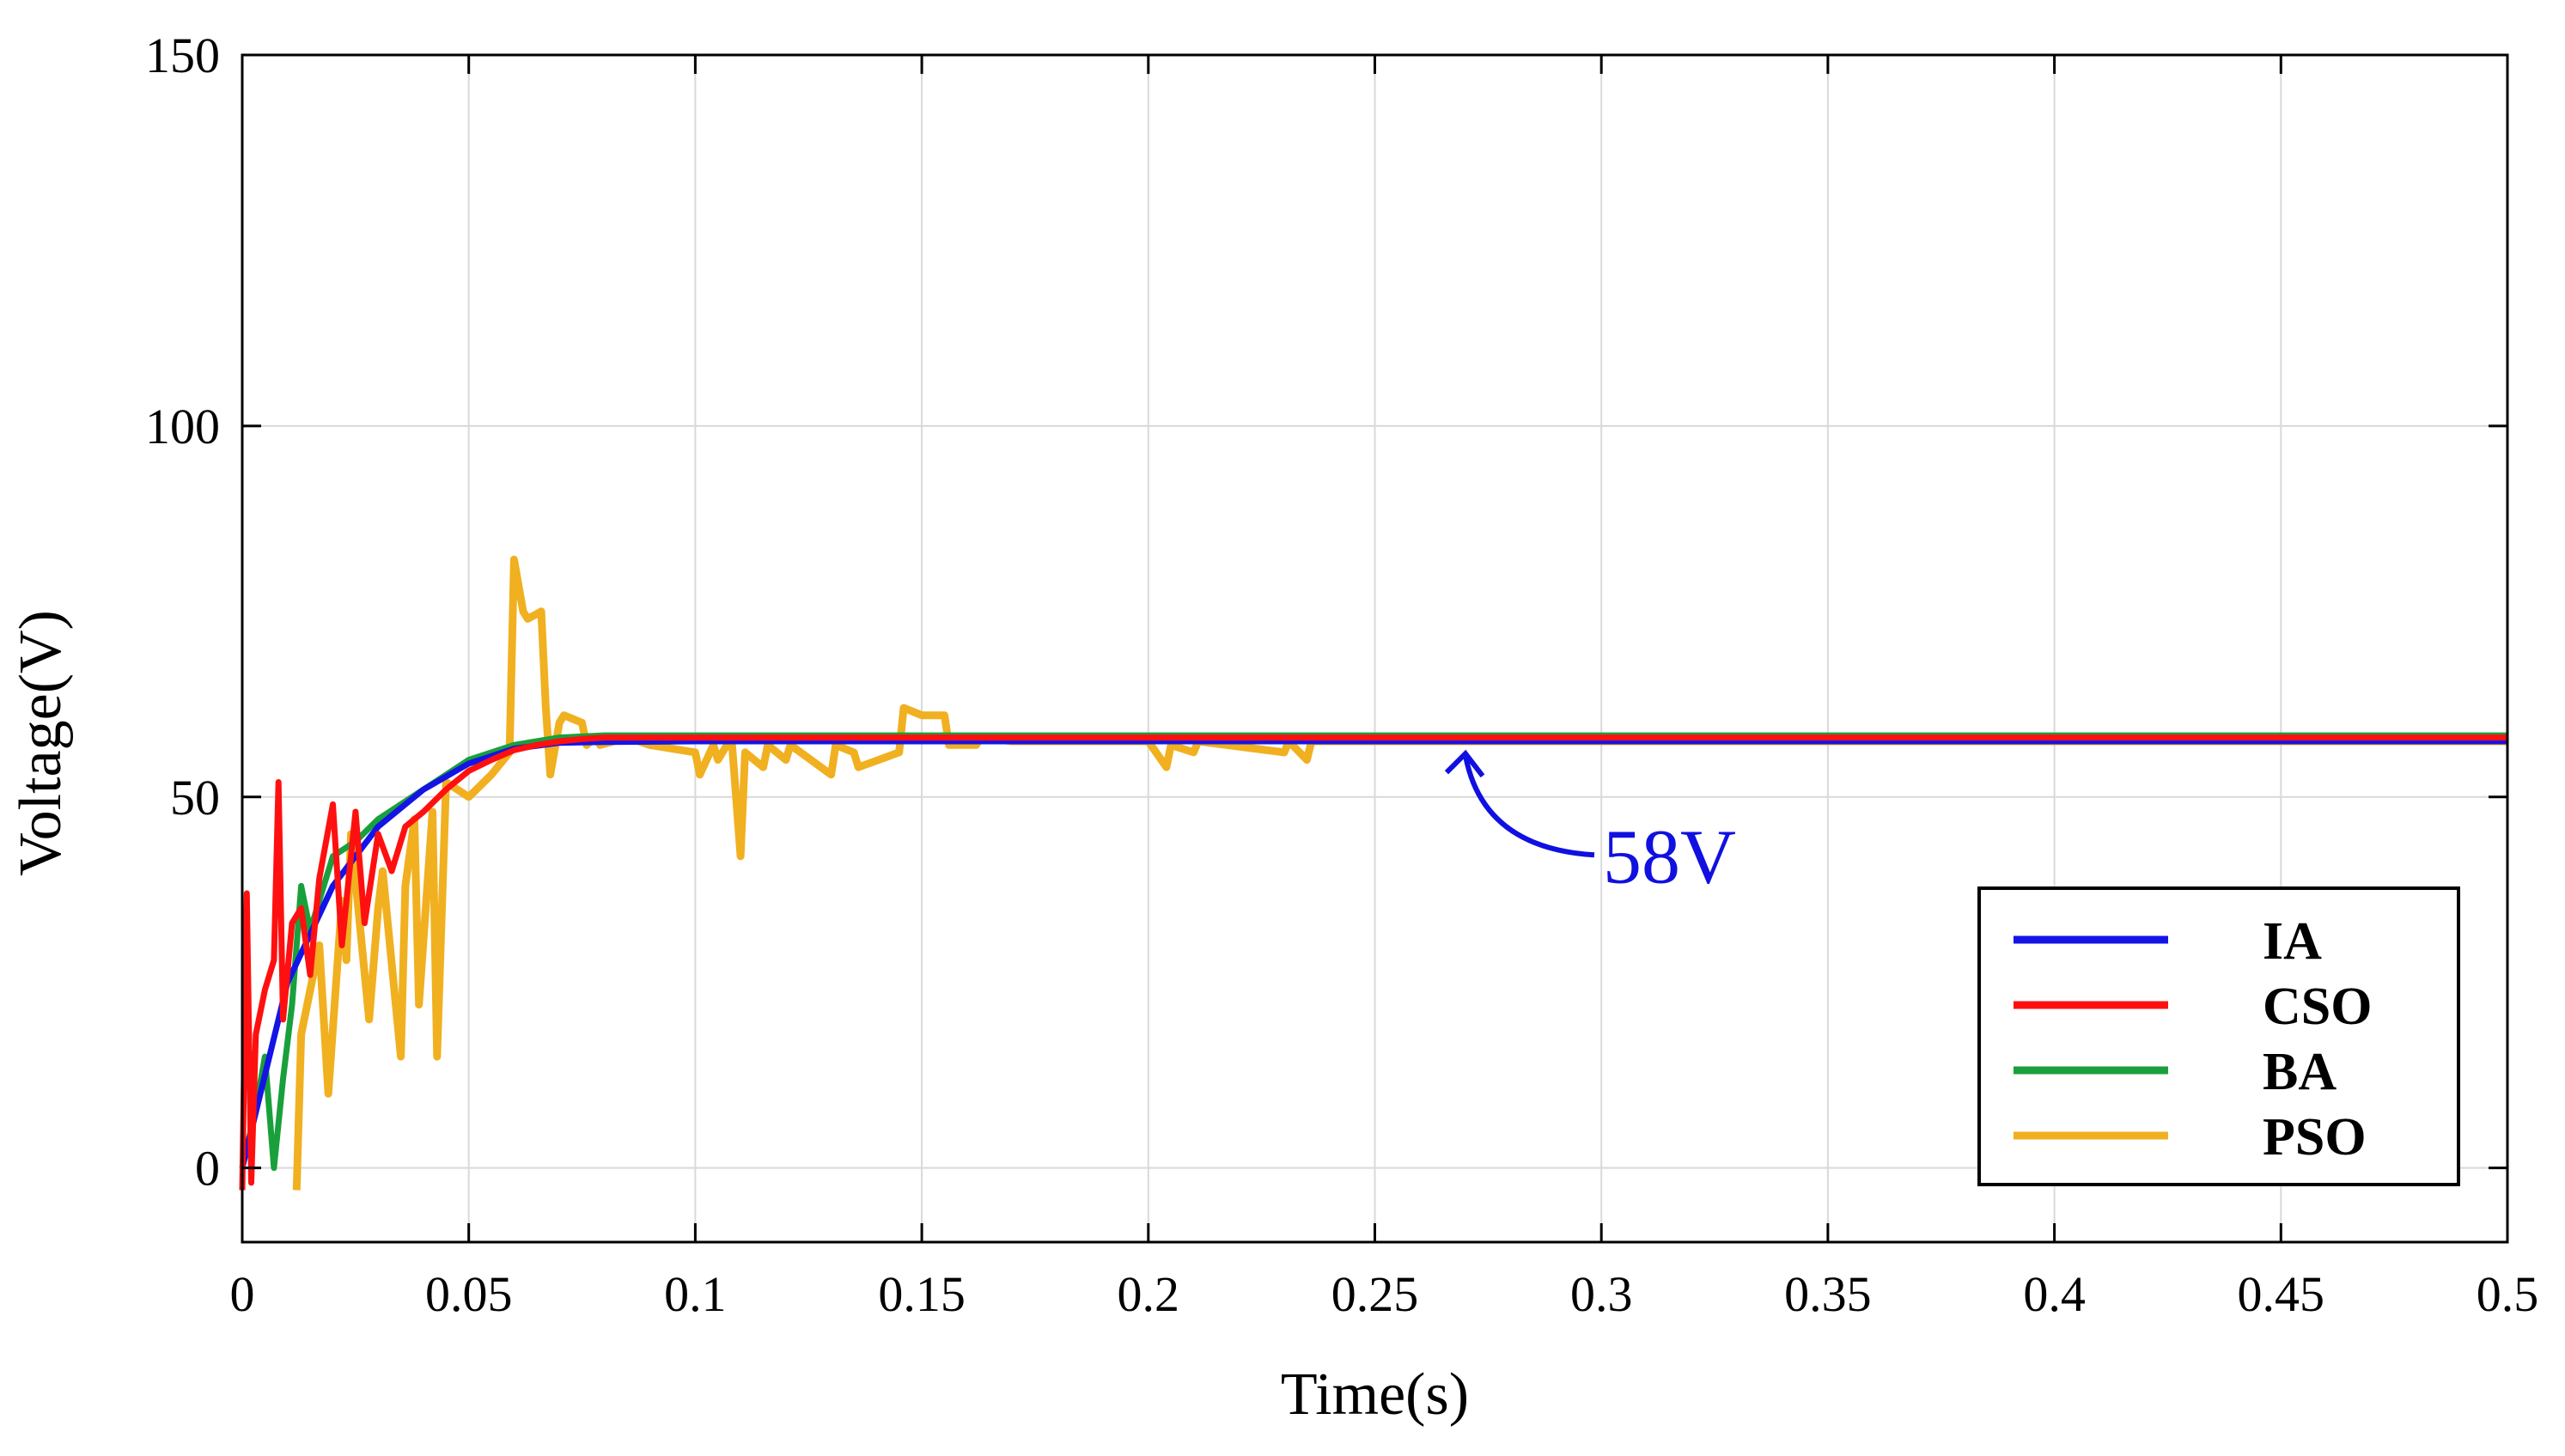  What do you see at coordinates (182, 426) in the screenshot?
I see `y-tick-label: 100` at bounding box center [182, 426].